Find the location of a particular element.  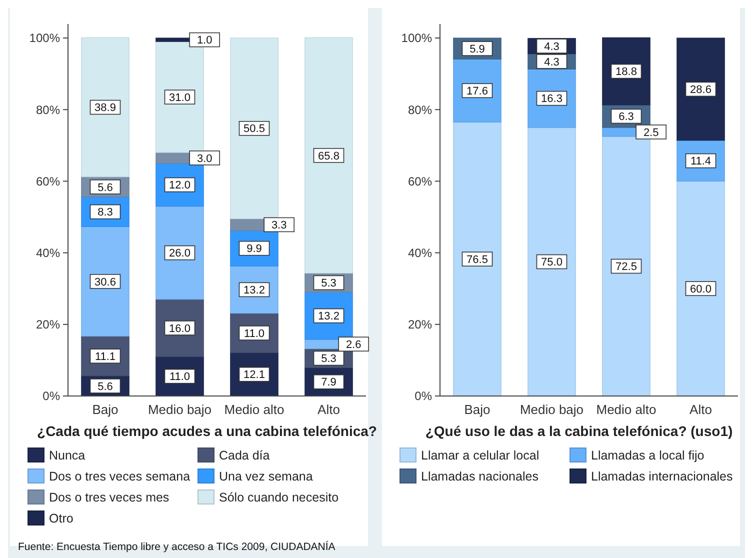

data-label: 72.5 is located at coordinates (626, 267).